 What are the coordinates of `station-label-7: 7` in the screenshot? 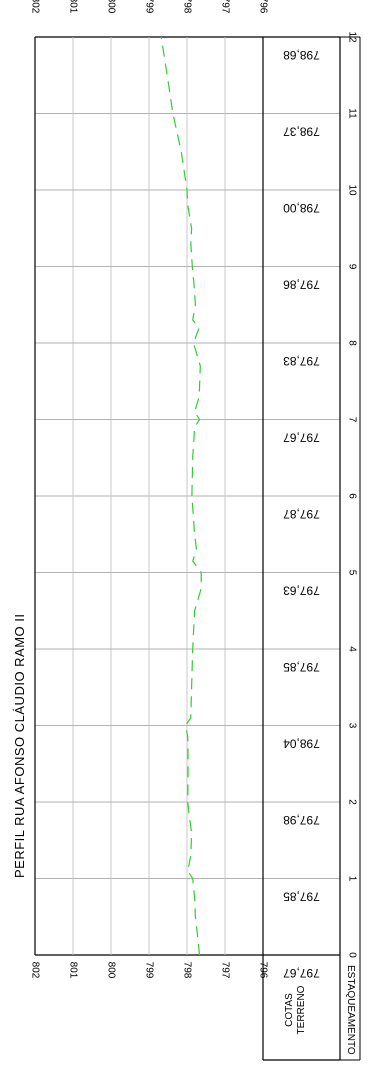 It's located at (352, 420).